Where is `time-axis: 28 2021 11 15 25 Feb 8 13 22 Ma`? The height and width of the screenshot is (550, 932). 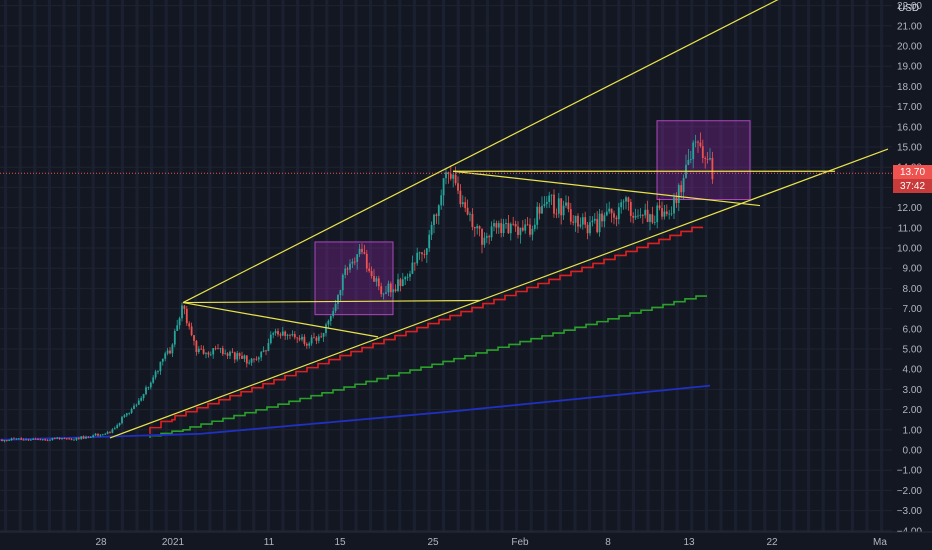 time-axis: 28 2021 11 15 25 Feb 8 13 22 Ma is located at coordinates (466, 540).